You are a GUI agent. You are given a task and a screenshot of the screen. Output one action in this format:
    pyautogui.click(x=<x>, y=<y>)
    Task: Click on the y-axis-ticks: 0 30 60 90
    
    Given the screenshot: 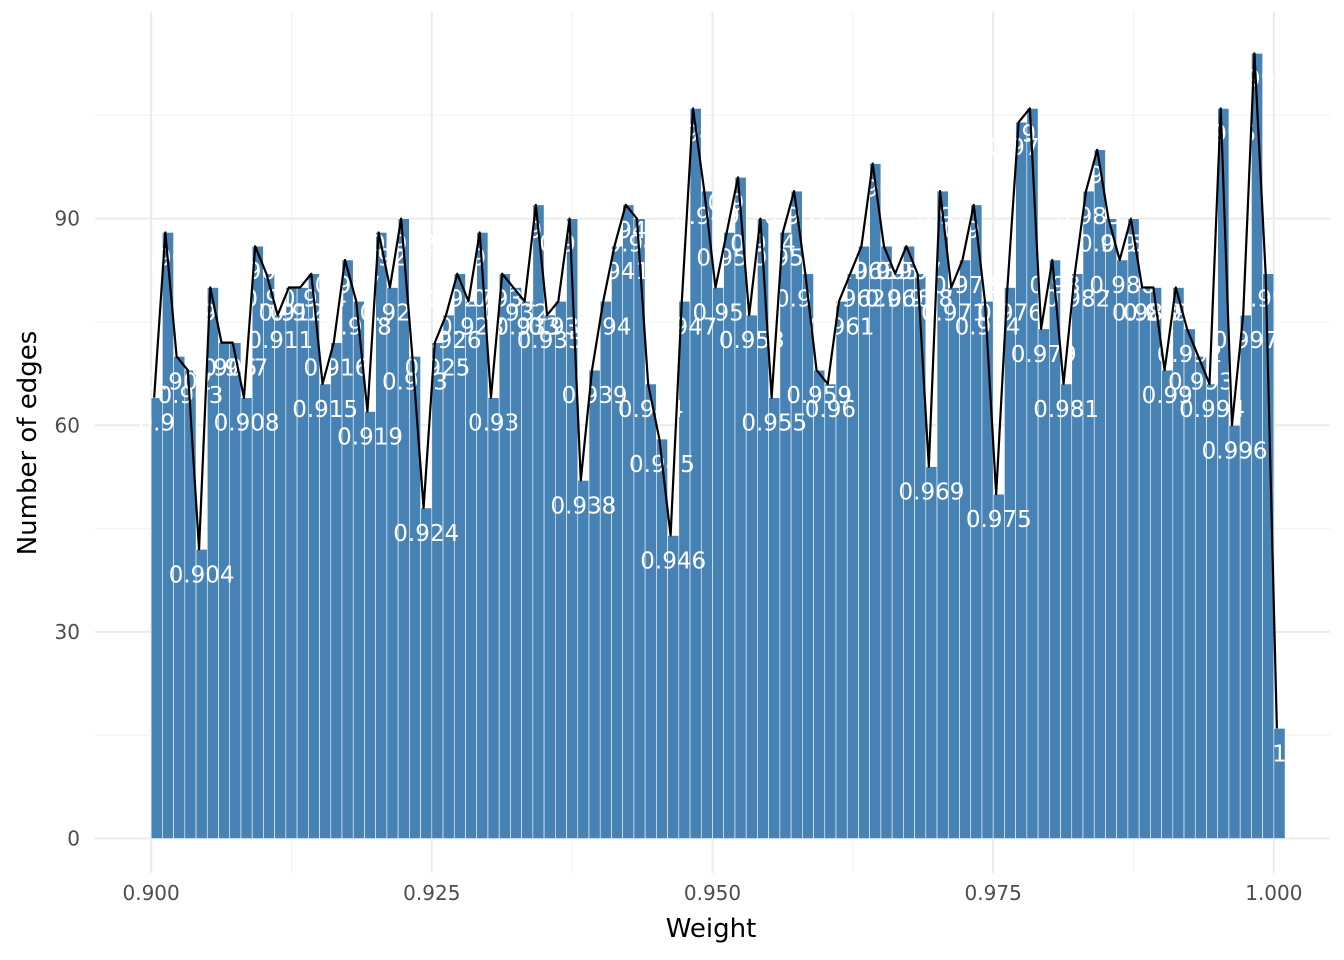 What is the action you would take?
    pyautogui.click(x=67, y=529)
    